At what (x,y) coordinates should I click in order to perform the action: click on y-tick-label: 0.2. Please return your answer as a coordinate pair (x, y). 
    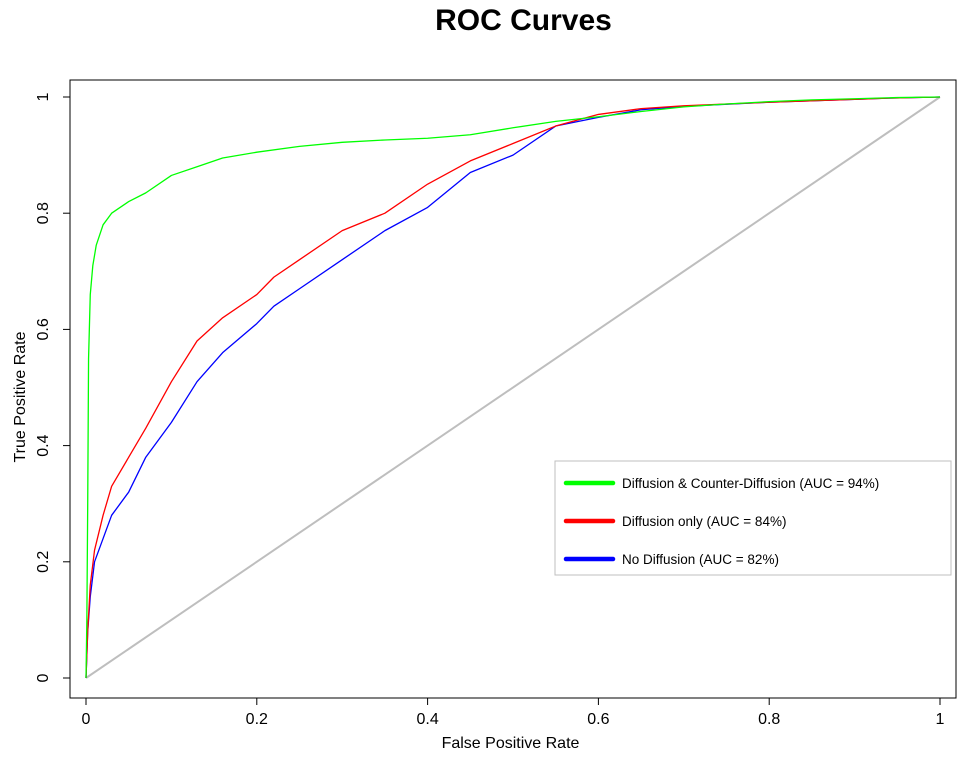
    Looking at the image, I should click on (43, 562).